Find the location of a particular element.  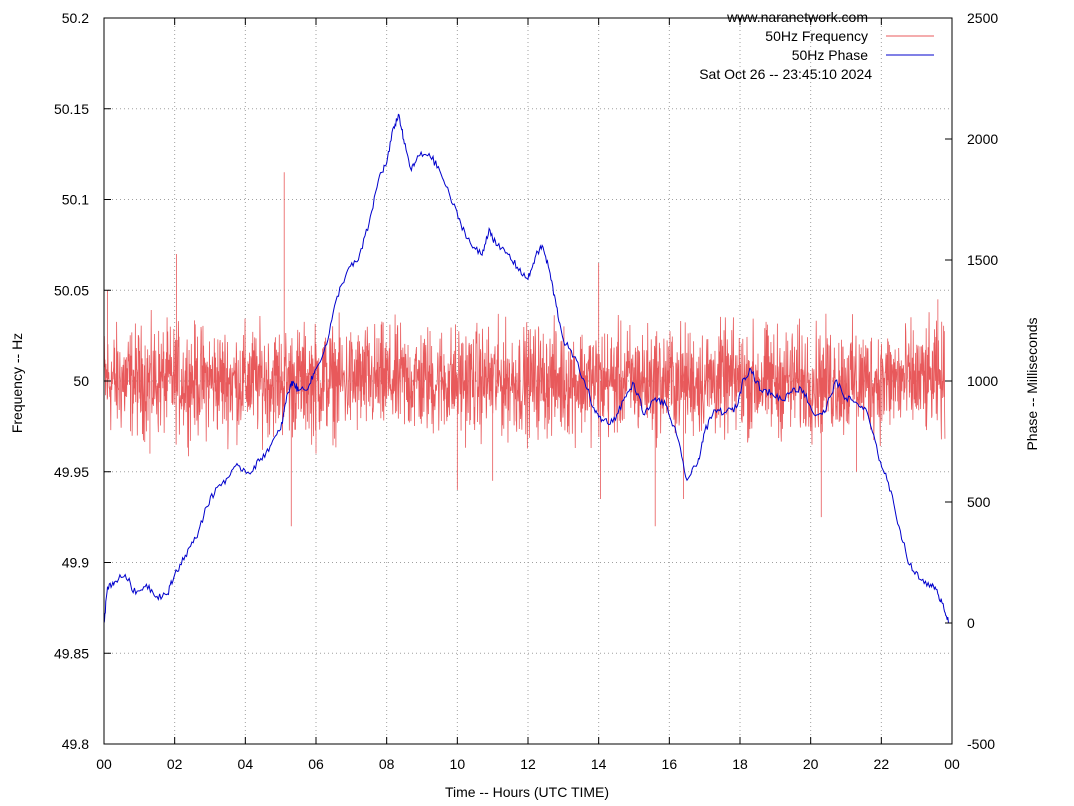

x-tick-label: 16 is located at coordinates (670, 764).